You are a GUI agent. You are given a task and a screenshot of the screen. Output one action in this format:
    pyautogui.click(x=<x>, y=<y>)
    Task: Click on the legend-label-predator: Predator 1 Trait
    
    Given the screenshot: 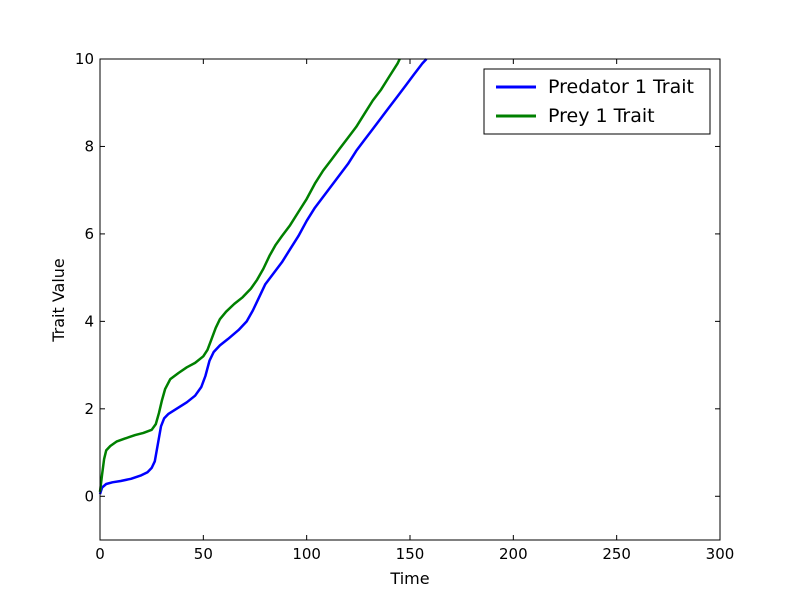 What is the action you would take?
    pyautogui.click(x=621, y=87)
    